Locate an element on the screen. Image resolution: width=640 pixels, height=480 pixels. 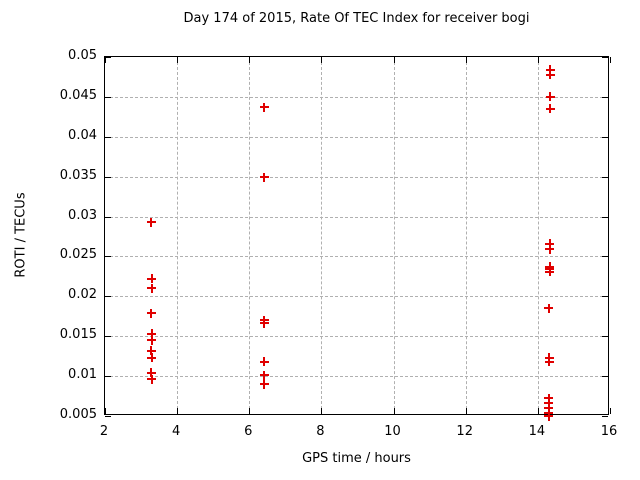
y-tick-label: 0.05 is located at coordinates (82, 55).